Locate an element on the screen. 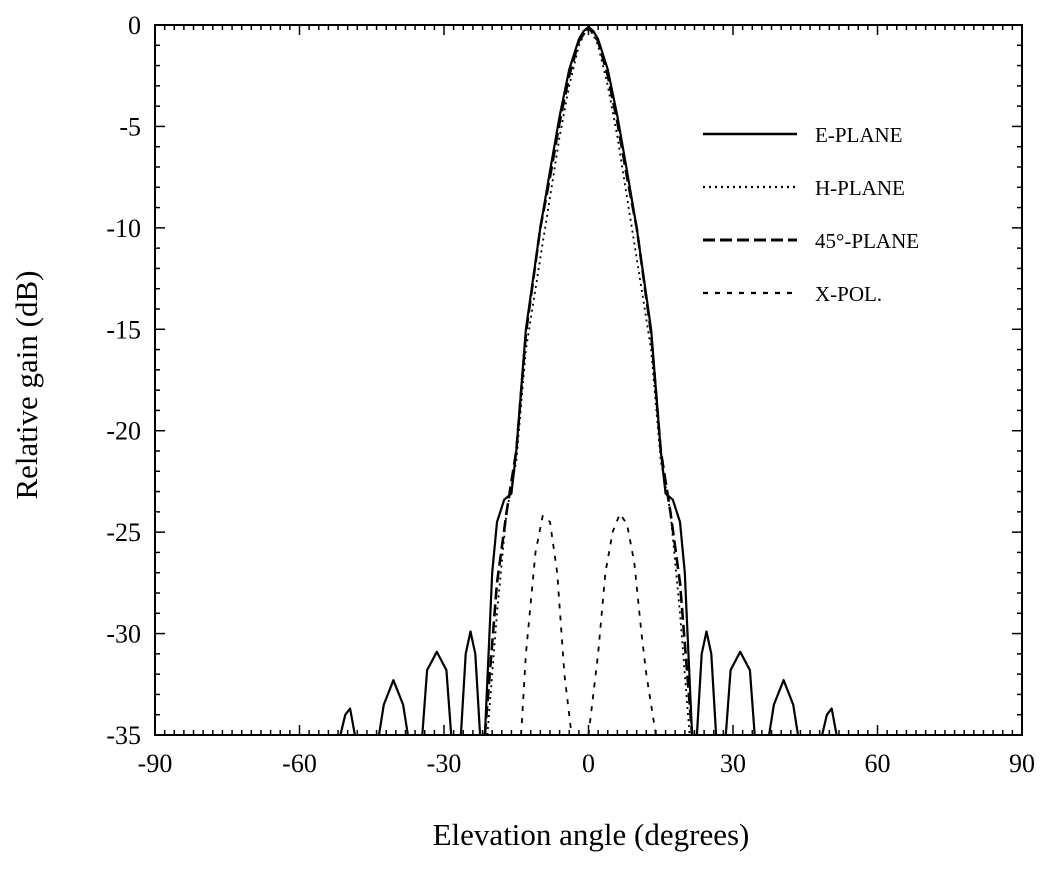  x-tick-label: 90 is located at coordinates (1022, 763).